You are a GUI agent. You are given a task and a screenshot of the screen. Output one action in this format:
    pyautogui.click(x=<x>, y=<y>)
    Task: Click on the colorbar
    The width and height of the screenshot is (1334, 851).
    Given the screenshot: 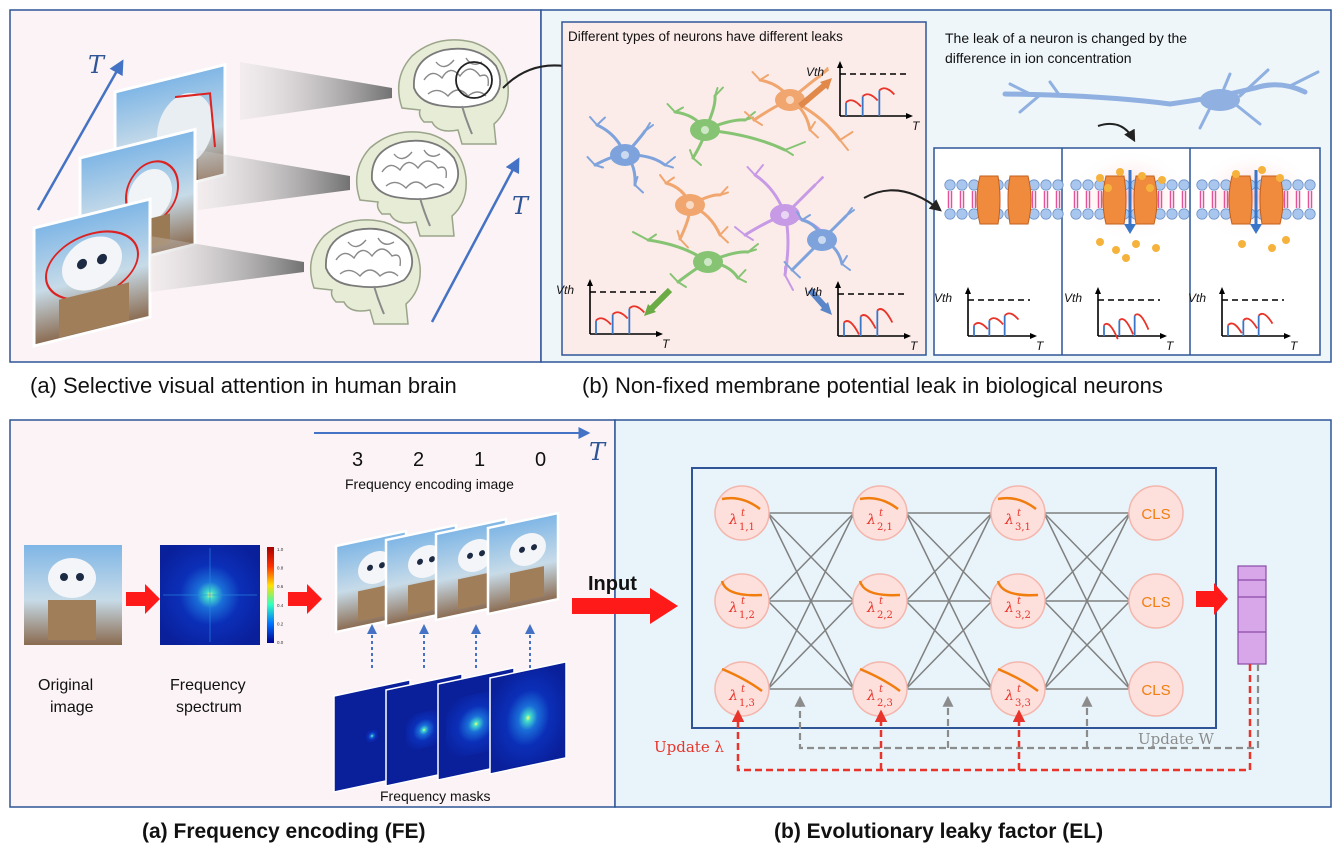 What is the action you would take?
    pyautogui.click(x=270, y=595)
    